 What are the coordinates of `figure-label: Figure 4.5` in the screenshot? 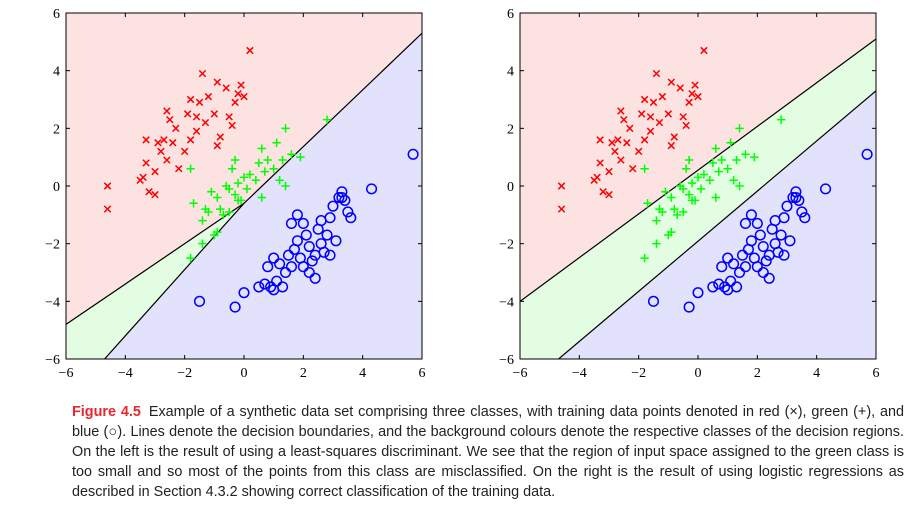 It's located at (106, 412).